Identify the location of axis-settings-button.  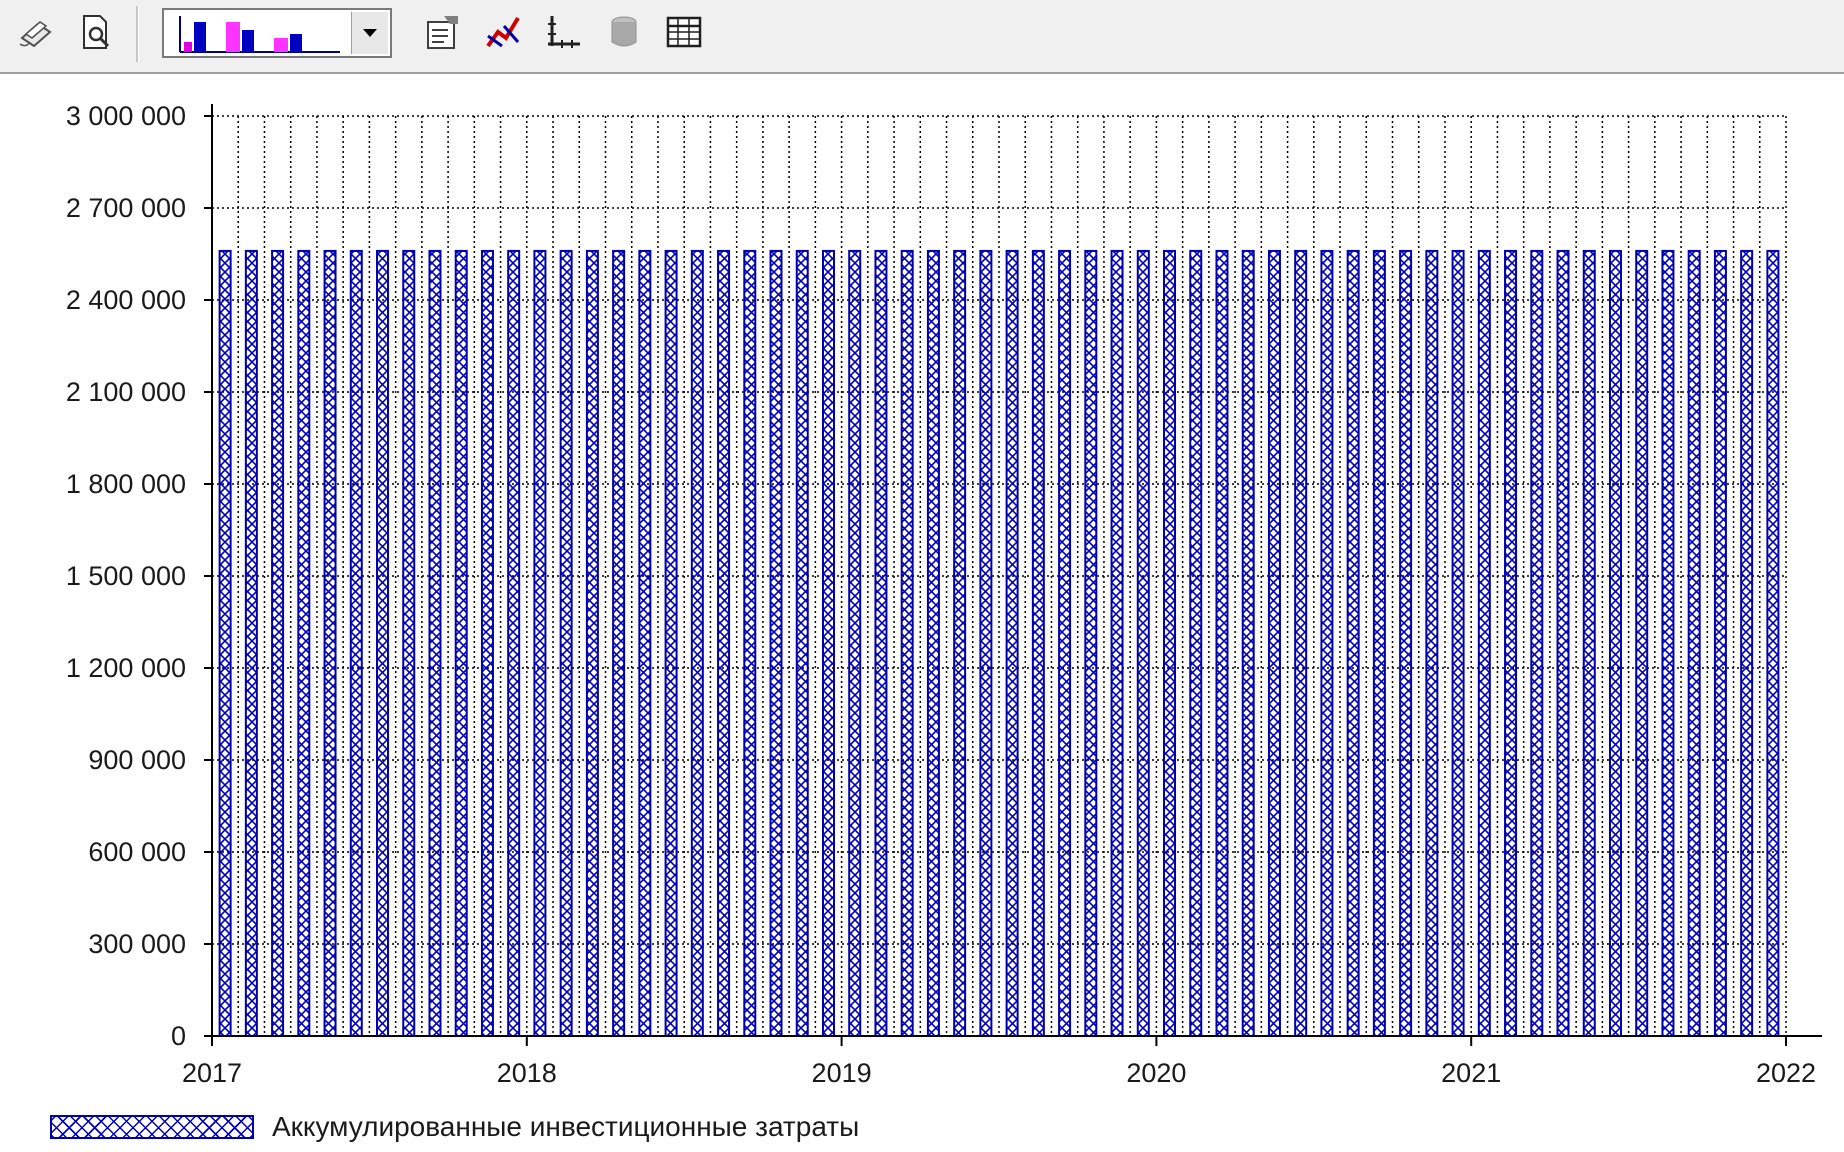
(564, 32).